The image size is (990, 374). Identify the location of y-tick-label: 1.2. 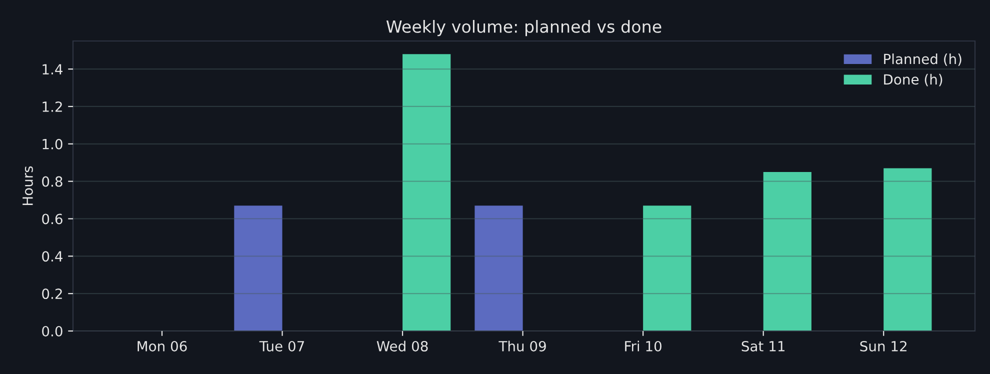
(52, 106).